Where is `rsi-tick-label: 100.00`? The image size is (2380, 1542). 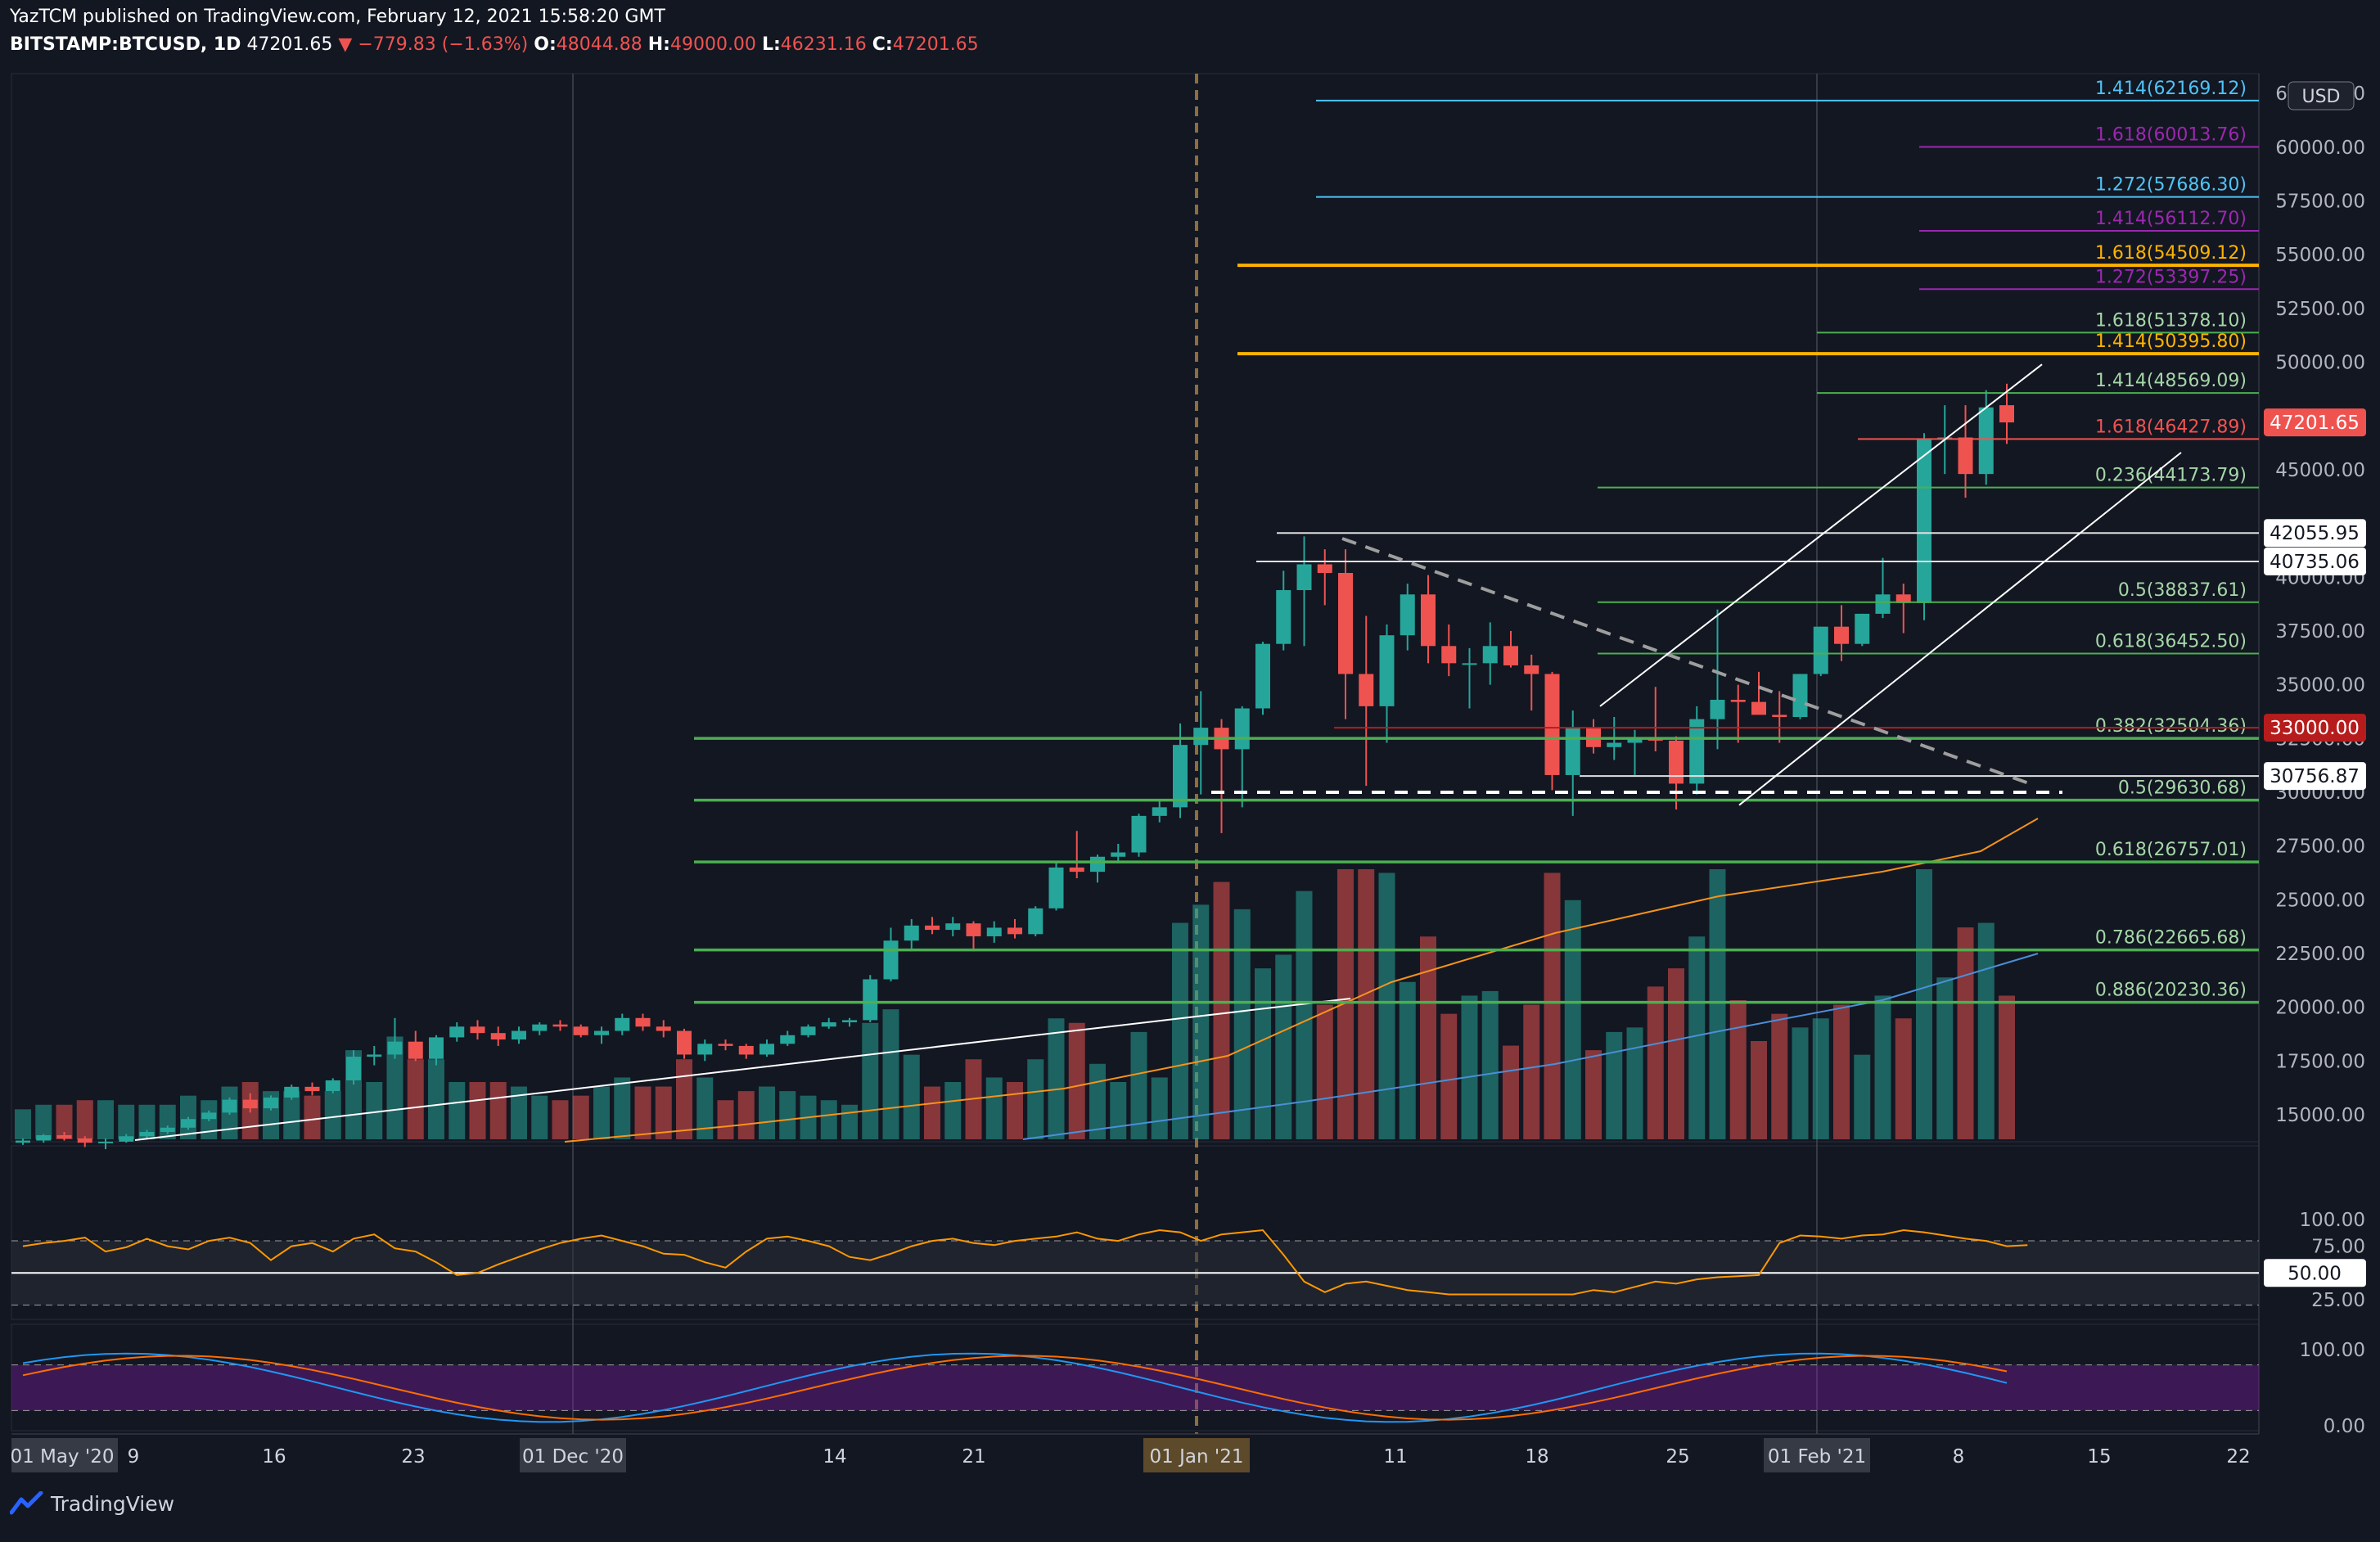 rsi-tick-label: 100.00 is located at coordinates (2332, 1221).